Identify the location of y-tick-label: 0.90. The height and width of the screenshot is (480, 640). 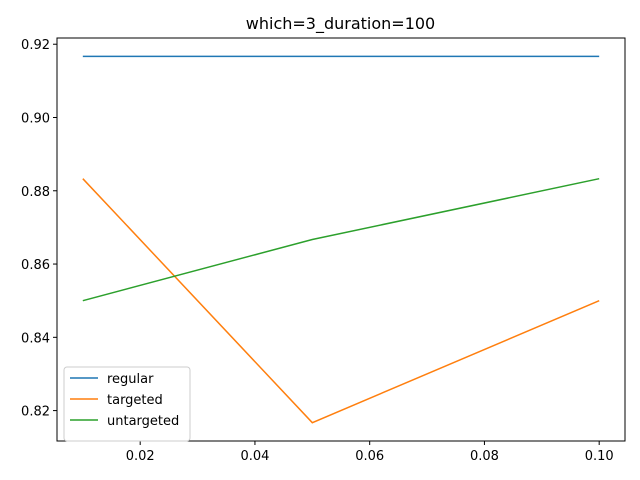
(35, 119).